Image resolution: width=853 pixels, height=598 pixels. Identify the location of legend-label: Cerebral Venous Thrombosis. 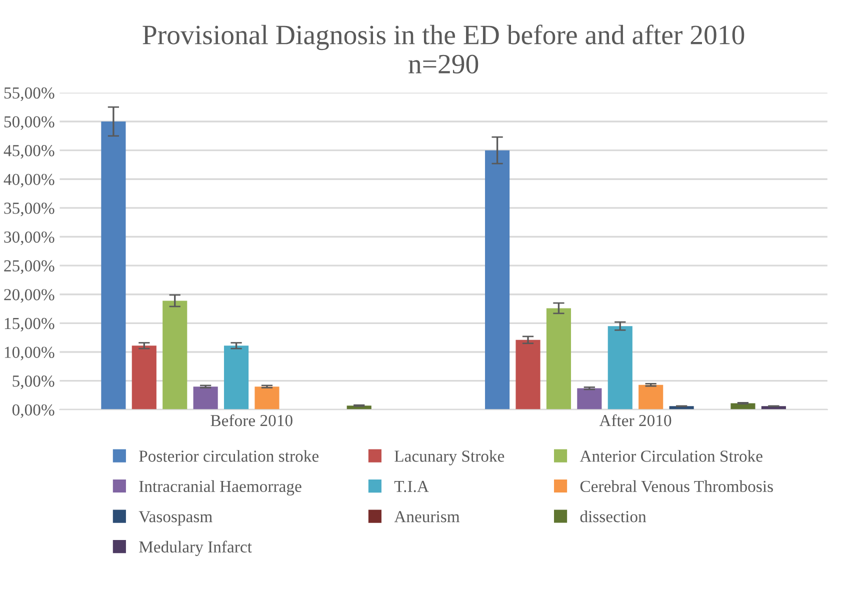
(676, 486).